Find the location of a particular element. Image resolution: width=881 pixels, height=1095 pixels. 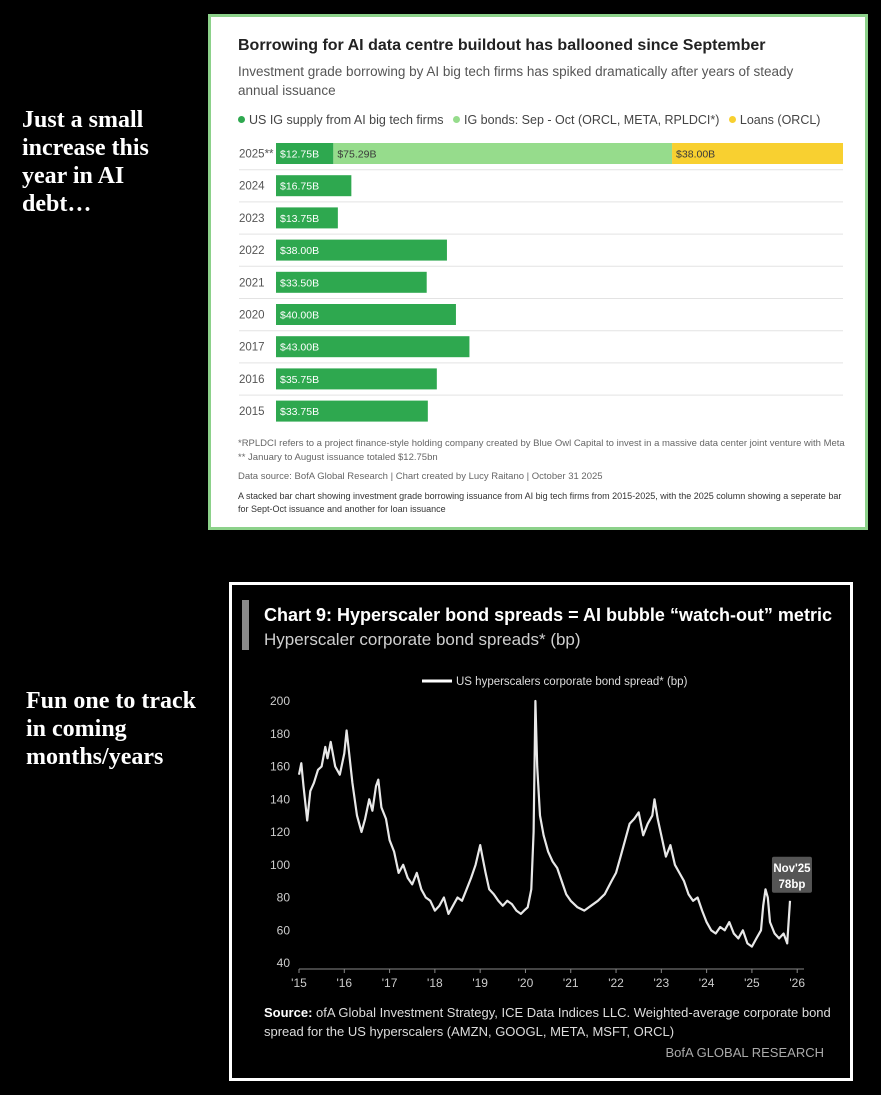

x-tick-label: '17 is located at coordinates (390, 983).